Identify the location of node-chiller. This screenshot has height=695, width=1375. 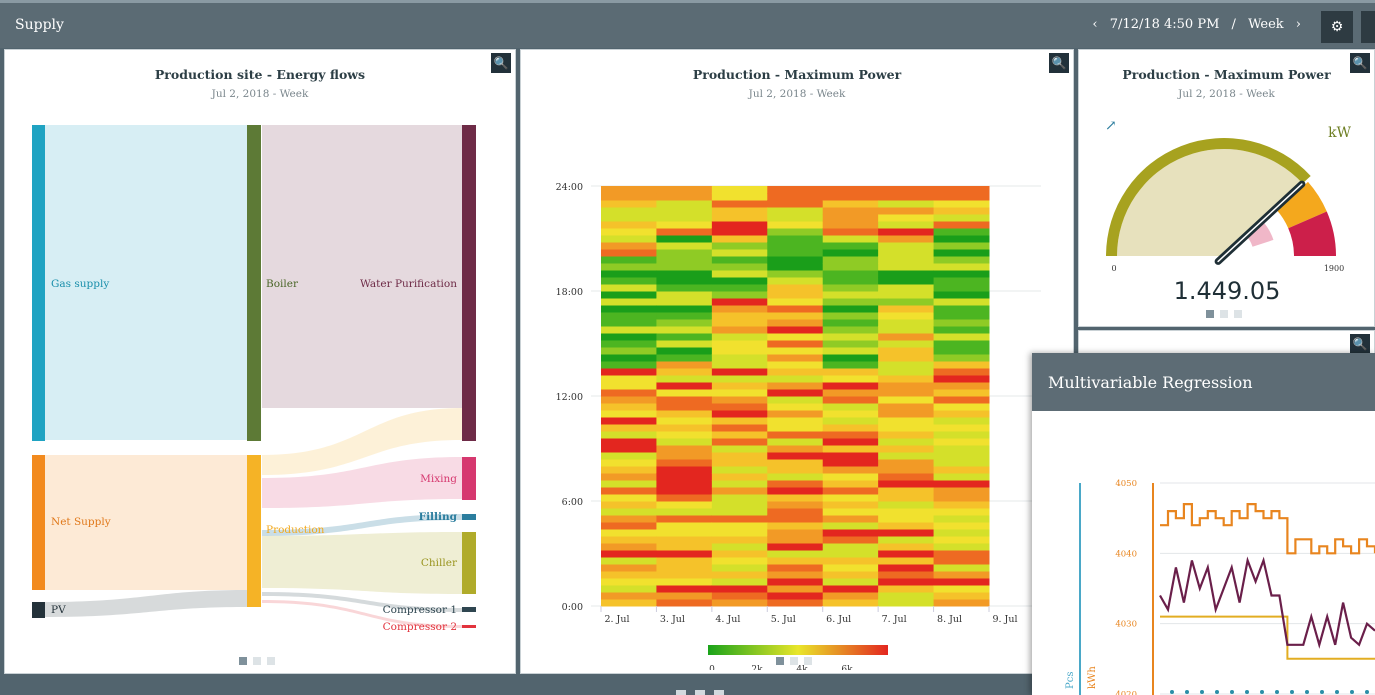
(469, 563).